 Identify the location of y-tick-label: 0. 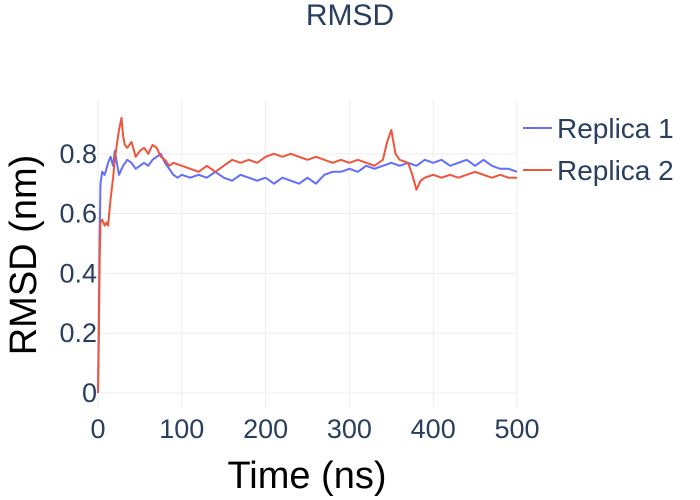
(89, 393).